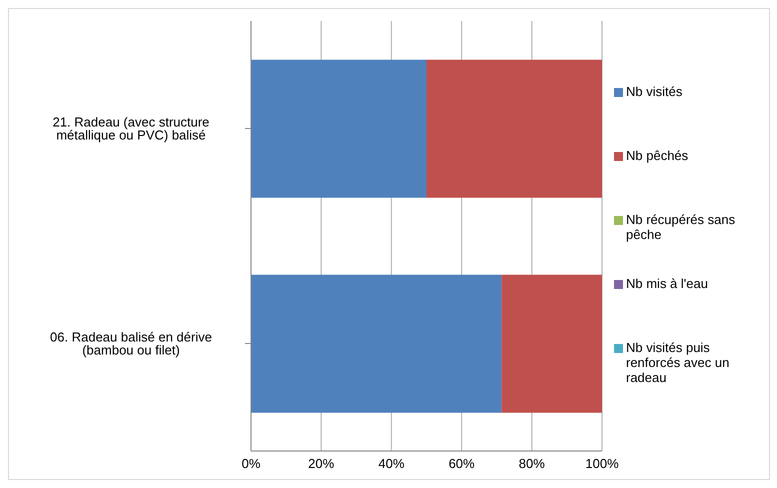 This screenshot has height=488, width=777. Describe the element at coordinates (251, 464) in the screenshot. I see `x-tick-label: 0%` at that location.